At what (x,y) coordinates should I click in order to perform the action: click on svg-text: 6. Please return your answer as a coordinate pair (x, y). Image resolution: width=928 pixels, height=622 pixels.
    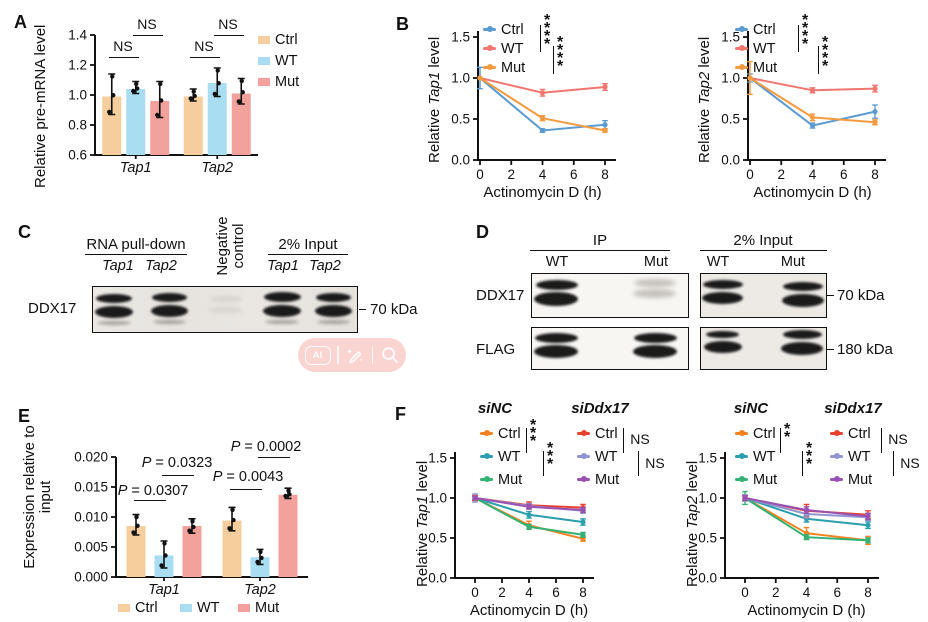
    Looking at the image, I should click on (574, 174).